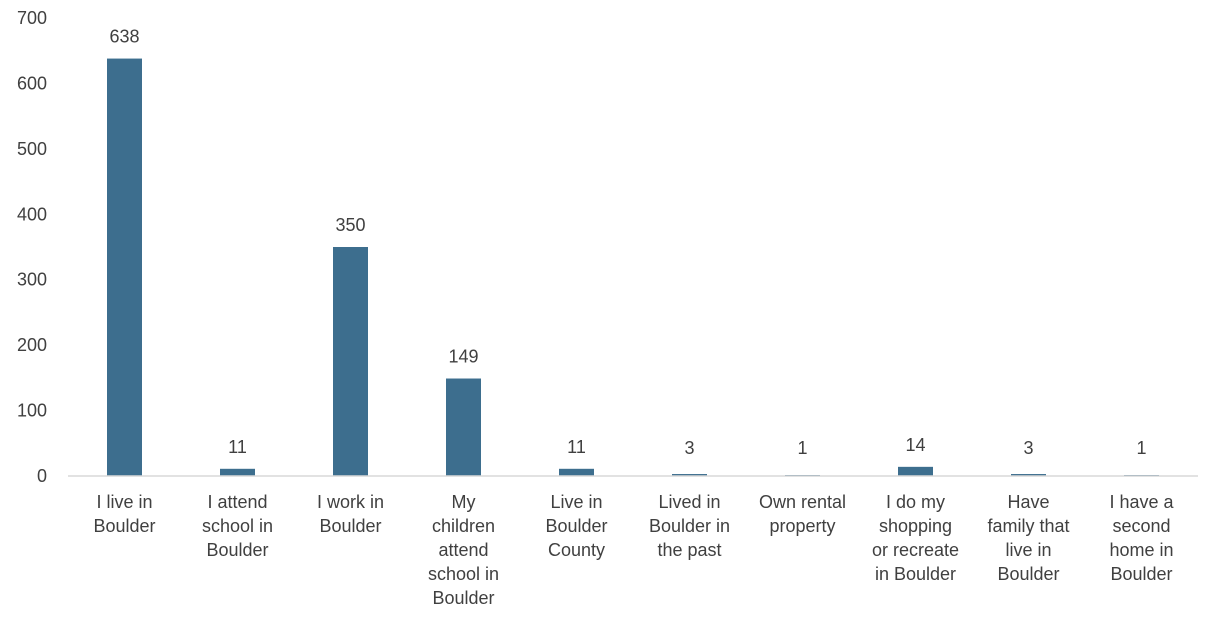  What do you see at coordinates (1028, 502) in the screenshot?
I see `category-label-line: Have` at bounding box center [1028, 502].